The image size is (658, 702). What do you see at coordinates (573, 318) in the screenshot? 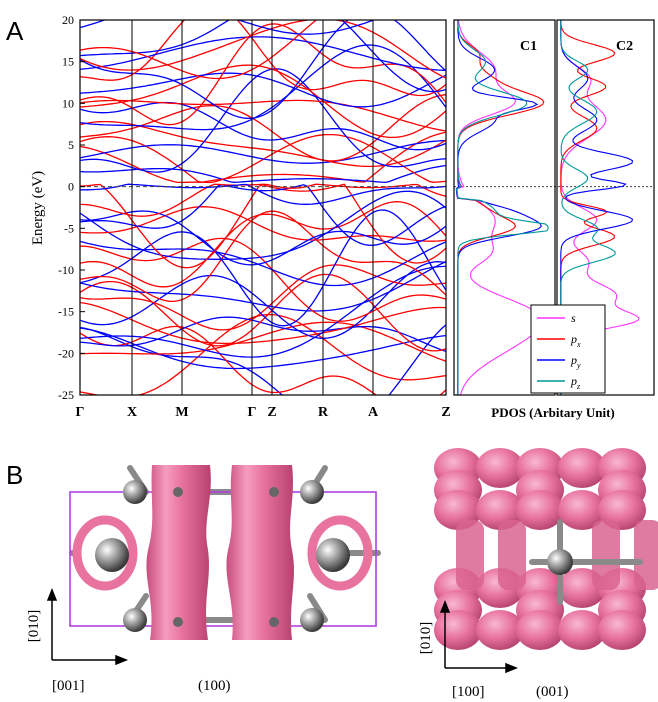
I see `legend-label: s` at bounding box center [573, 318].